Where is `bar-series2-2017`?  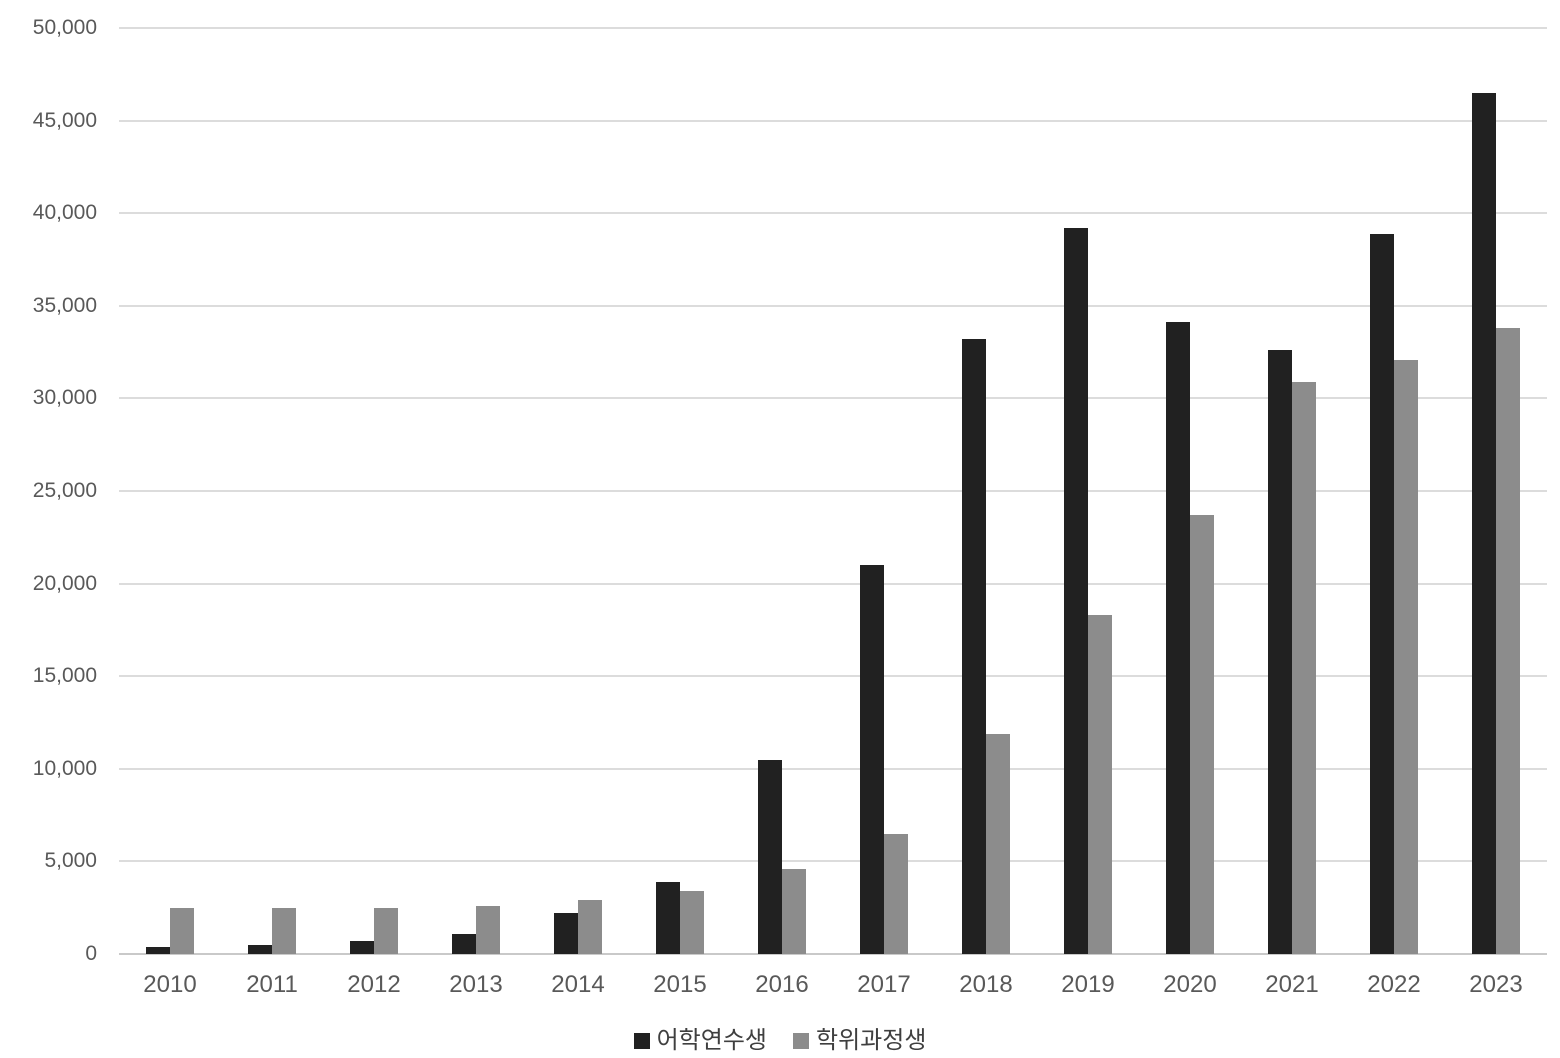 bar-series2-2017 is located at coordinates (896, 894).